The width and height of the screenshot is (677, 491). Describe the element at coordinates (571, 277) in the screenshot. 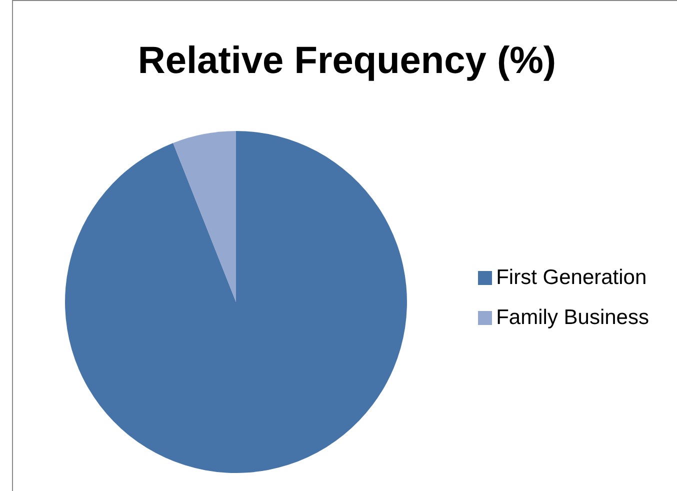

I see `legend-label: First Generation` at that location.